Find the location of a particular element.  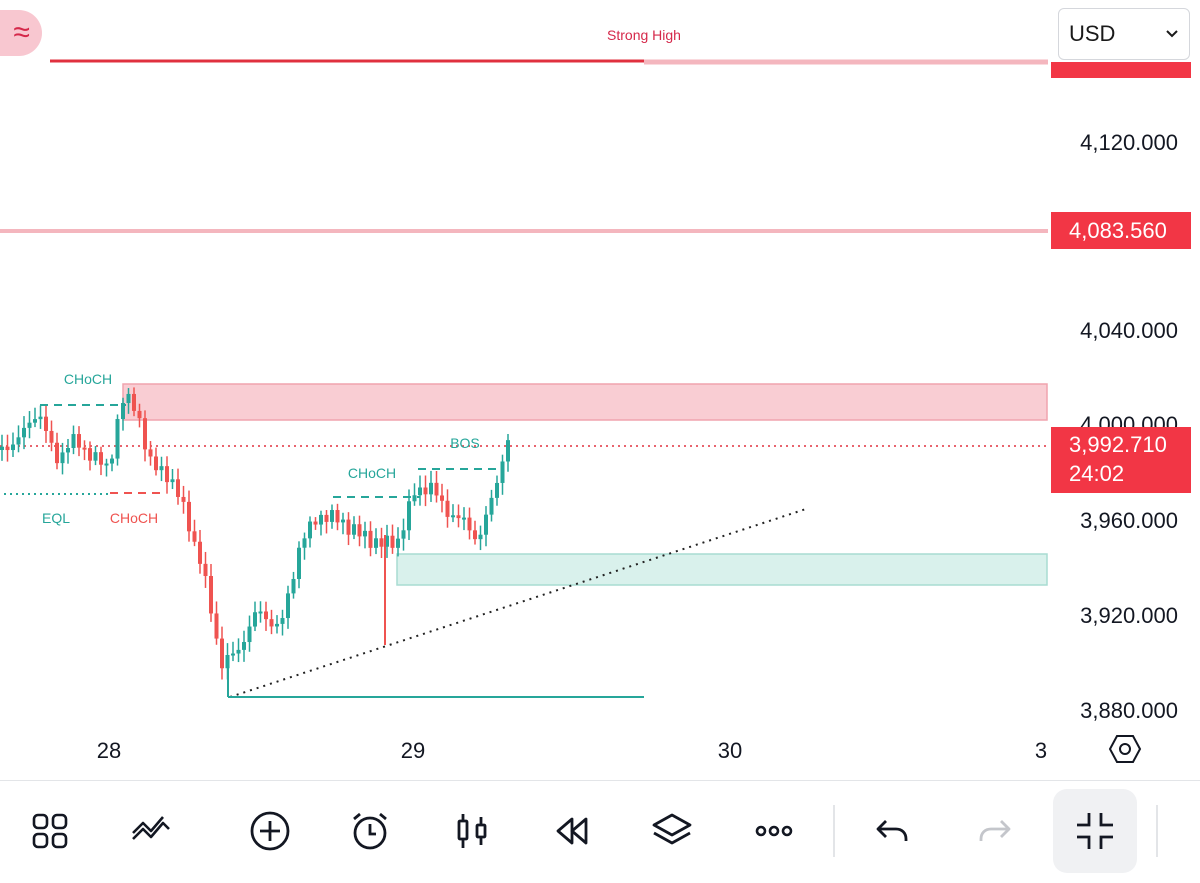

indicators-icon is located at coordinates (151, 828).